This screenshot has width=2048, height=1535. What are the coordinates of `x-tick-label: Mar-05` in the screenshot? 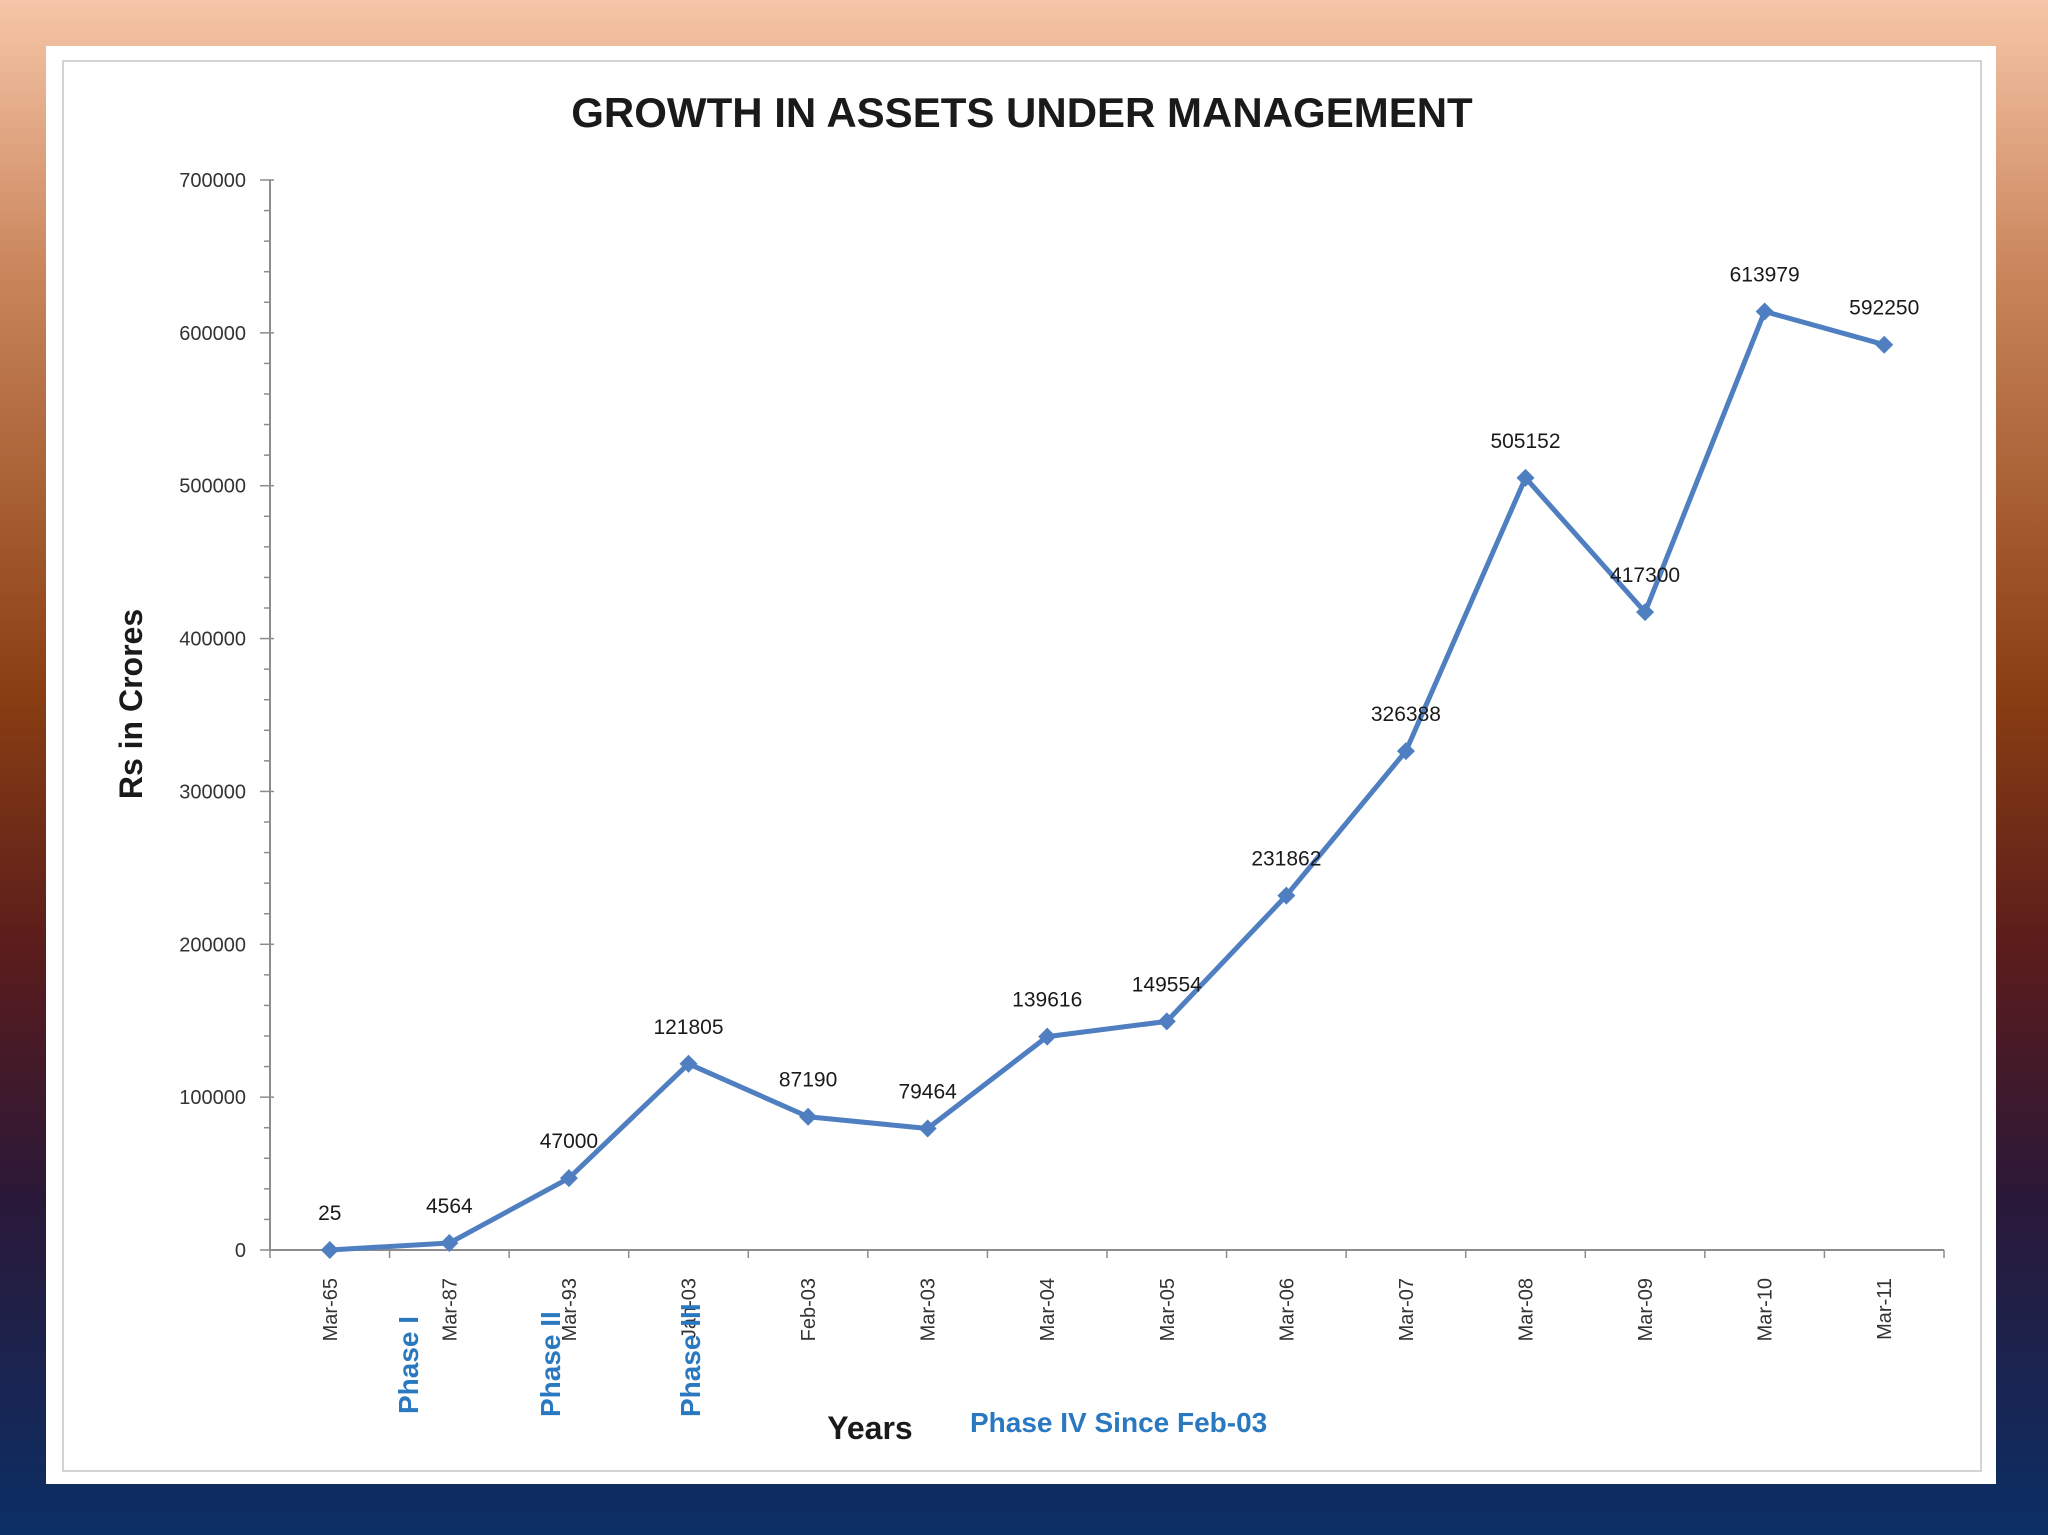 It's located at (1168, 1309).